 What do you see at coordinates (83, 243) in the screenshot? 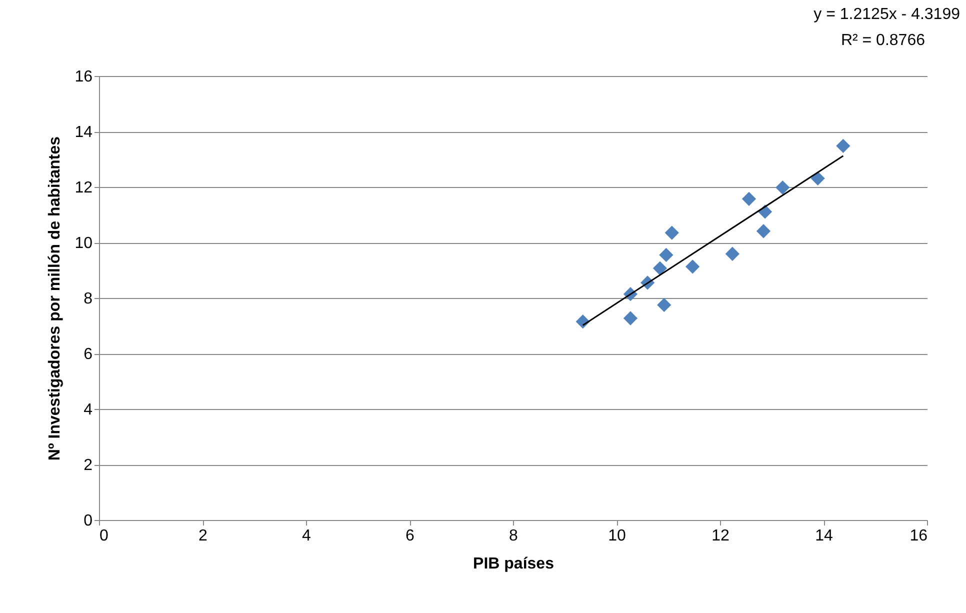
I see `y-tick-label: 10` at bounding box center [83, 243].